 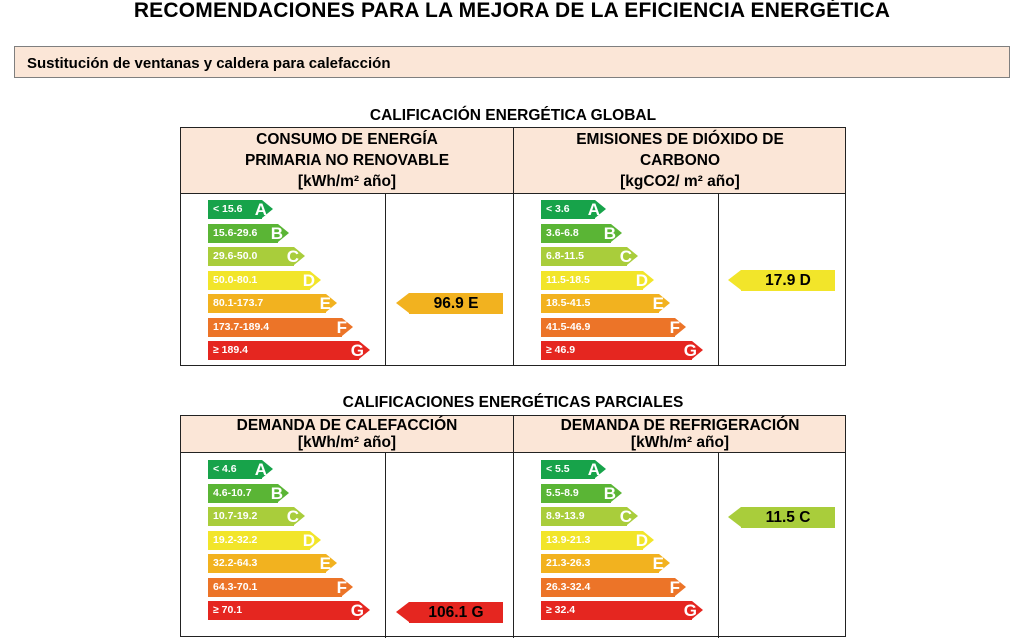 I want to click on scale-range-label: ≥ 189.4, so click(x=283, y=350).